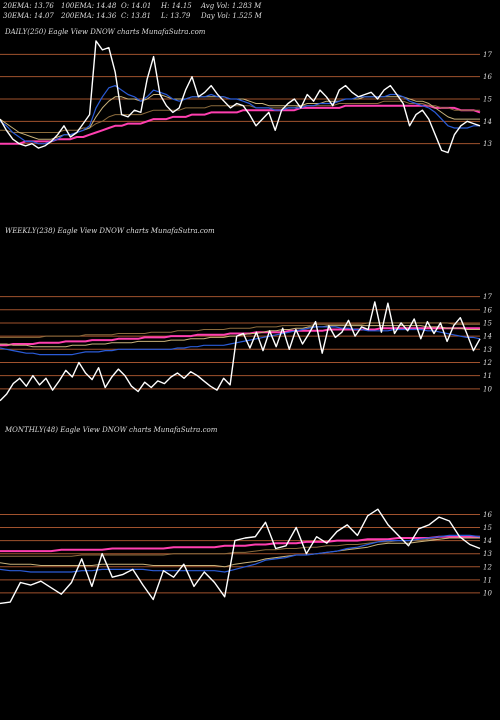 The image size is (500, 720). Describe the element at coordinates (487, 310) in the screenshot. I see `weekly-tick-label-16: 16` at that location.